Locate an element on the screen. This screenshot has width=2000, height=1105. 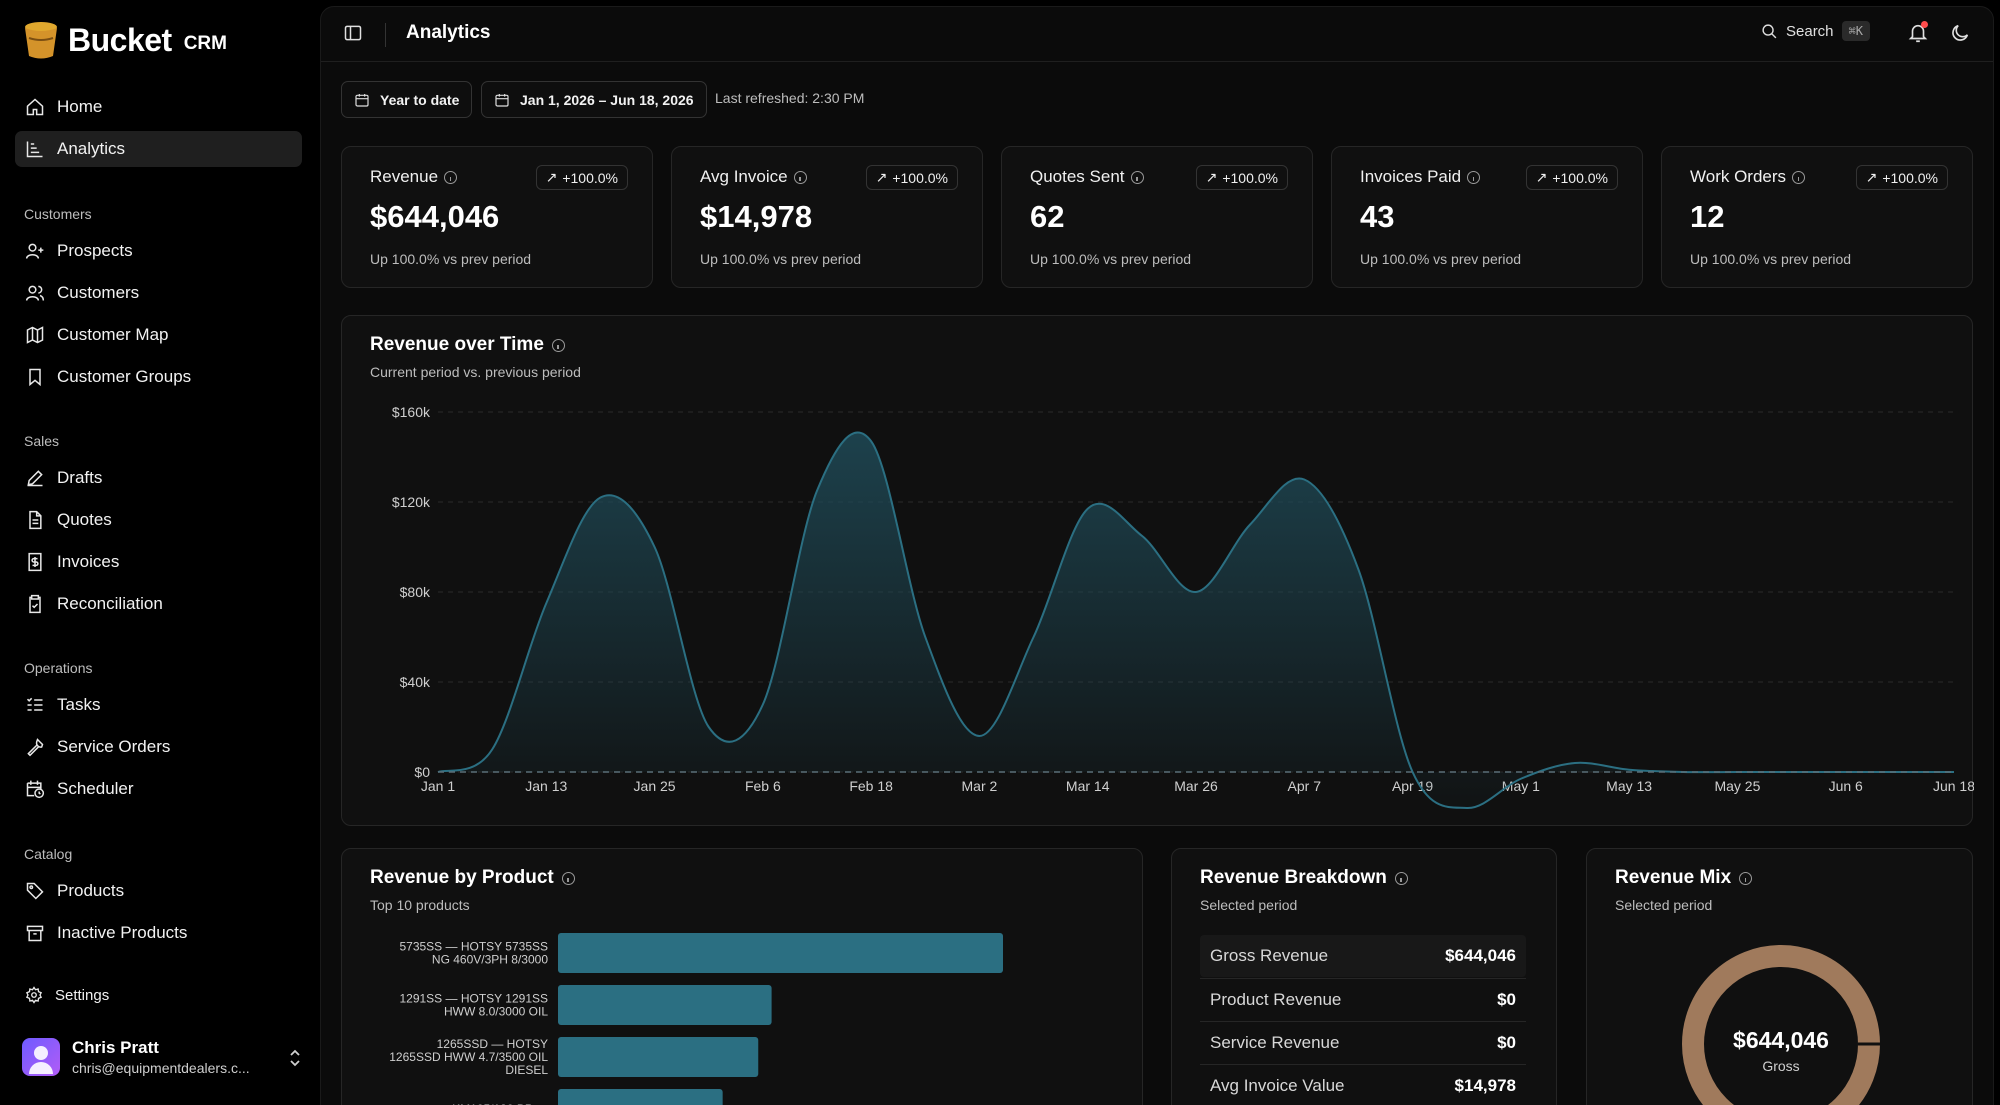
nav-inactive-products-label: Inactive Products is located at coordinates (122, 932).